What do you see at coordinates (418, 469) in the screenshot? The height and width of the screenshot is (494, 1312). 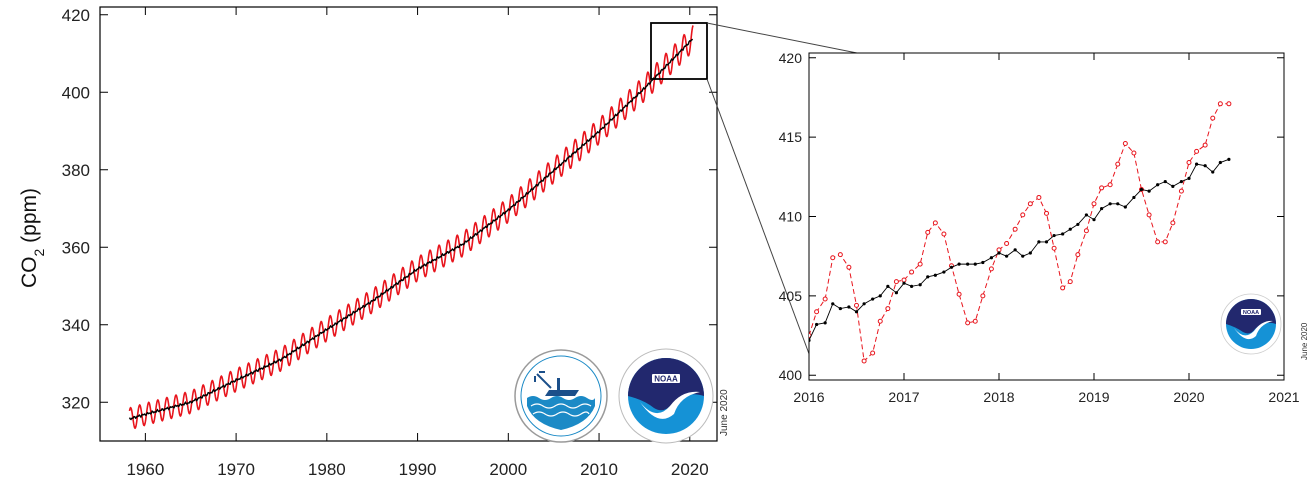 I see `main-x-tick-label: 1990` at bounding box center [418, 469].